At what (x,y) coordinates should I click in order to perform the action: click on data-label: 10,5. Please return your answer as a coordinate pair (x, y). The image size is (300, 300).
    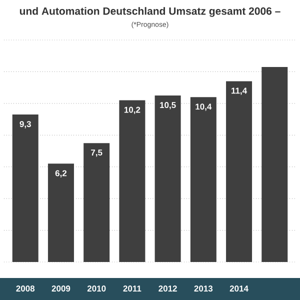
    Looking at the image, I should click on (168, 106).